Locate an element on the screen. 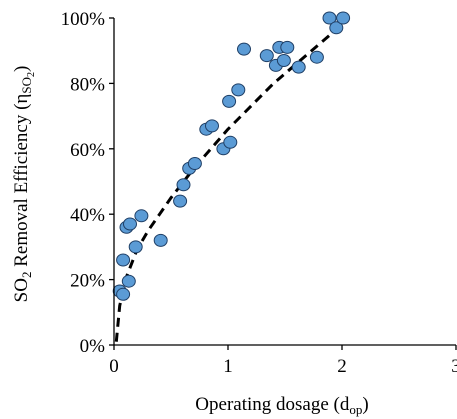 Image resolution: width=457 pixels, height=419 pixels. y-tick-label: 40% is located at coordinates (87, 215).